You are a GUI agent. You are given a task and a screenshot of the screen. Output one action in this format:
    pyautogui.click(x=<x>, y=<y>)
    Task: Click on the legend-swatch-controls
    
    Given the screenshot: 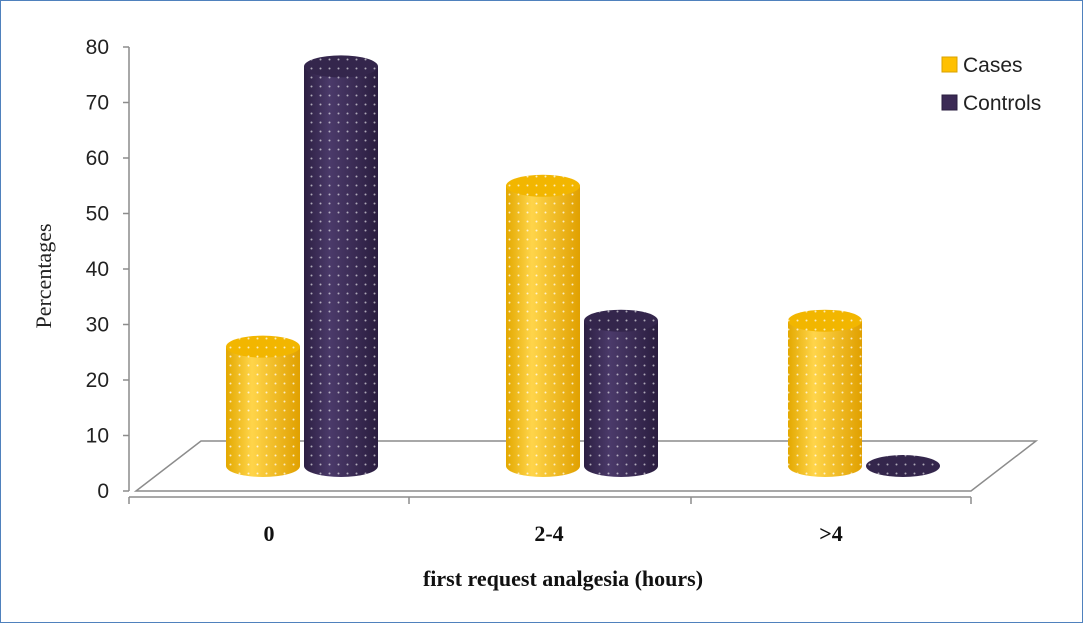 What is the action you would take?
    pyautogui.click(x=949, y=102)
    